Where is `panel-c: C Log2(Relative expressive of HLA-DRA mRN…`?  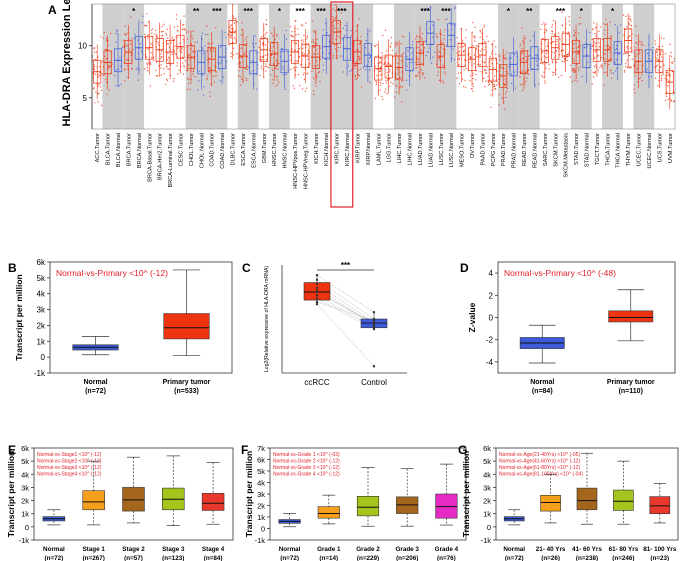
panel-c: C Log2(Relative expressive of HLA-DRA mRN… is located at coordinates (324, 324).